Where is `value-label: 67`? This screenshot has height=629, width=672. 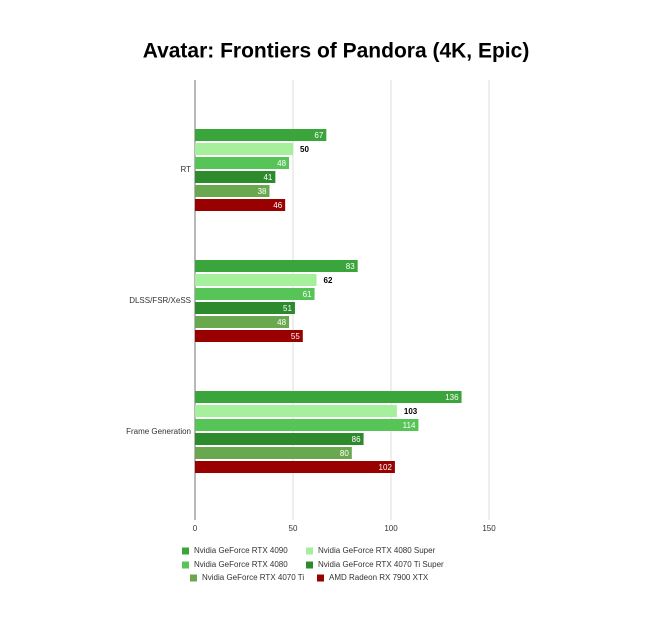
value-label: 67 is located at coordinates (318, 135).